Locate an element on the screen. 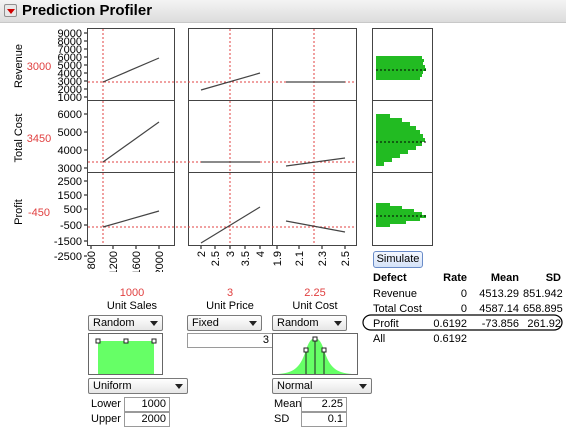 The image size is (566, 429). tick-label: 1600 is located at coordinates (137, 261).